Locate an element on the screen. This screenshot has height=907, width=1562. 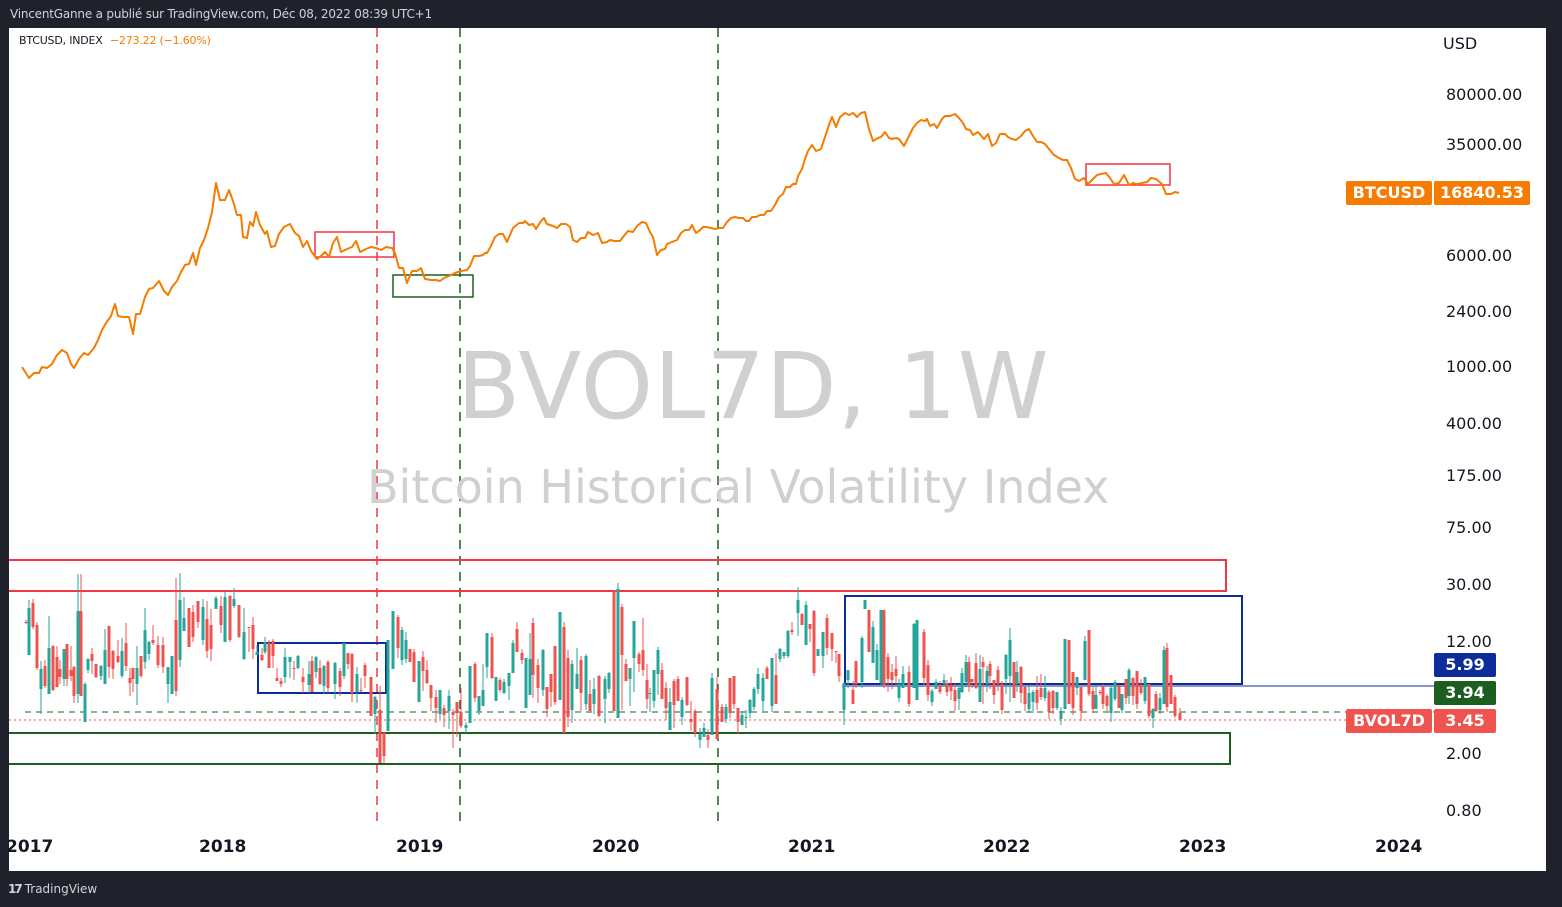
time-tick-label: 2019 is located at coordinates (420, 847).